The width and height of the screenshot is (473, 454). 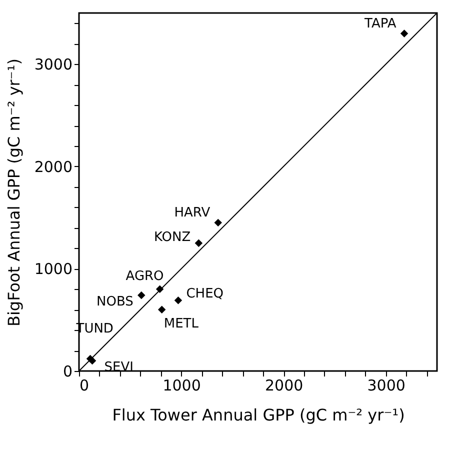 What do you see at coordinates (205, 294) in the screenshot?
I see `annotation: CHEQ` at bounding box center [205, 294].